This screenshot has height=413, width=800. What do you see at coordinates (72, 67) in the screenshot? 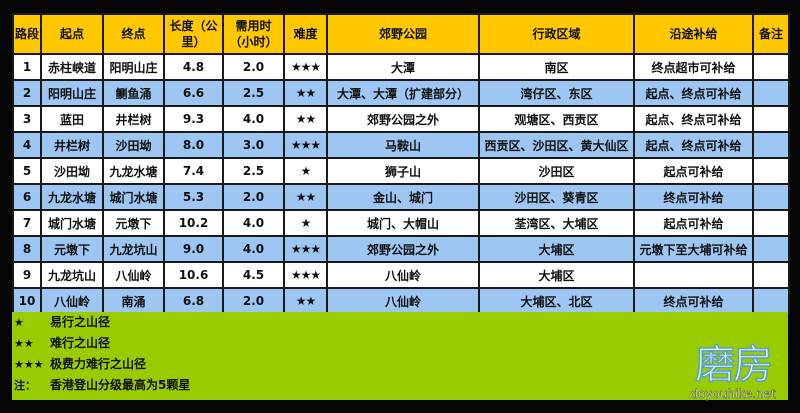
I see `cell-start: 赤柱峡道` at bounding box center [72, 67].